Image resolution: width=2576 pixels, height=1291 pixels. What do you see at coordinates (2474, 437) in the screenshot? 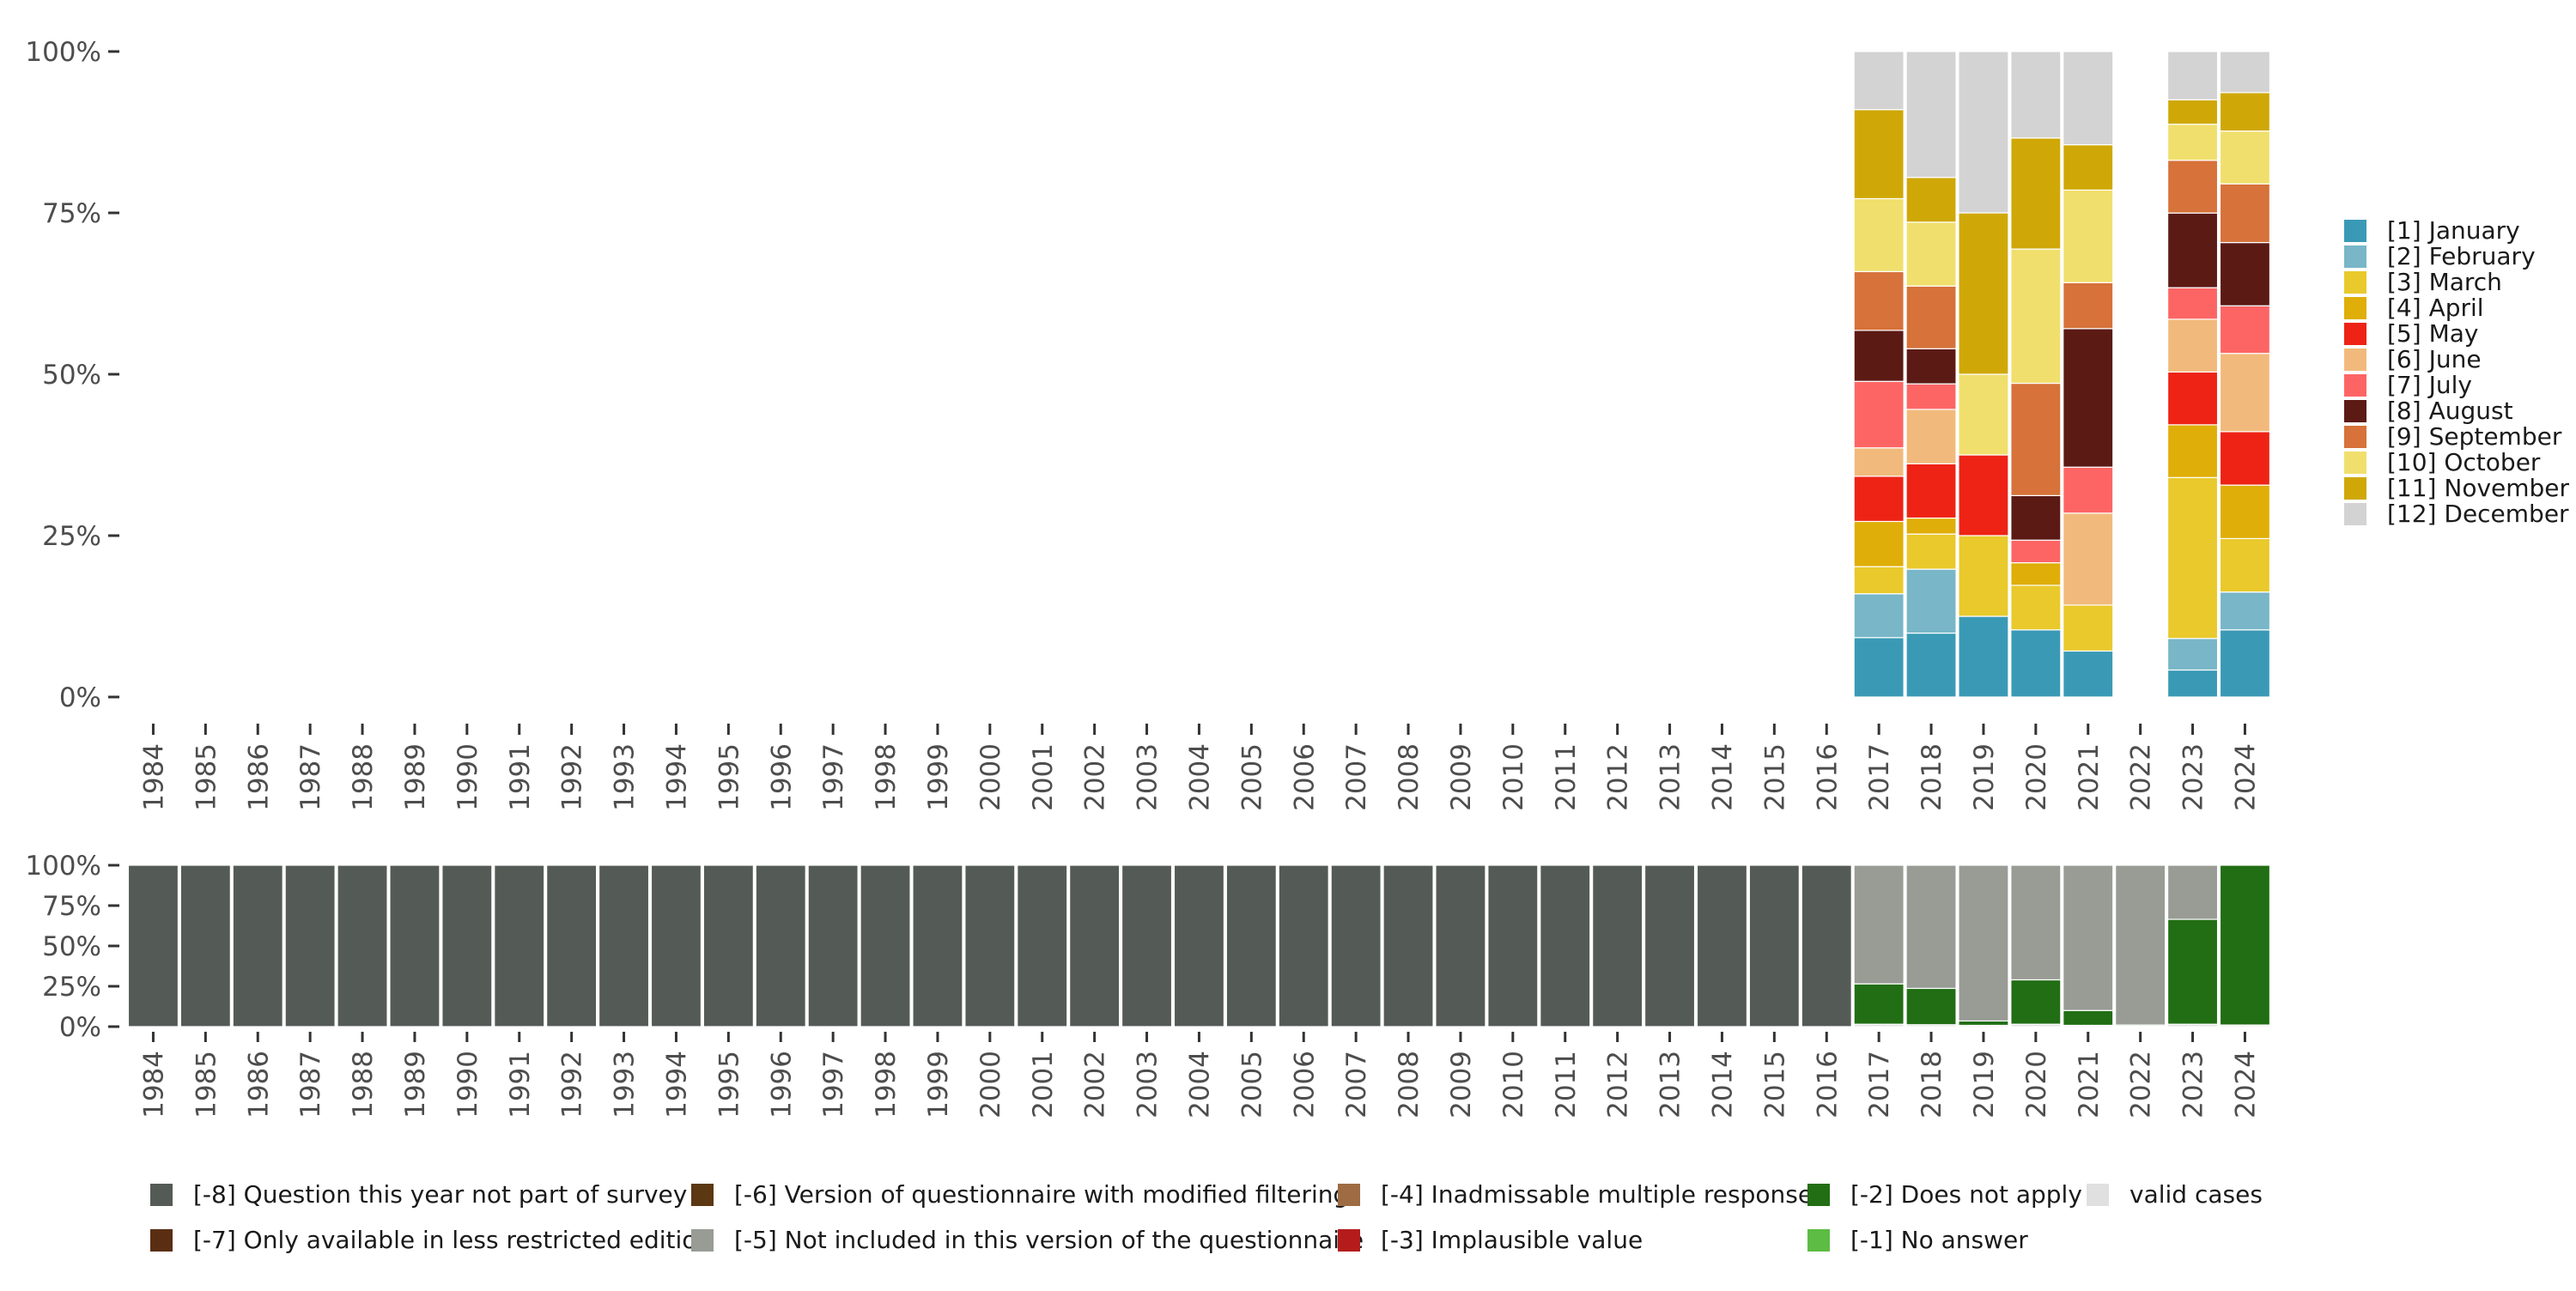
I see `legend-label: [9] September` at bounding box center [2474, 437].